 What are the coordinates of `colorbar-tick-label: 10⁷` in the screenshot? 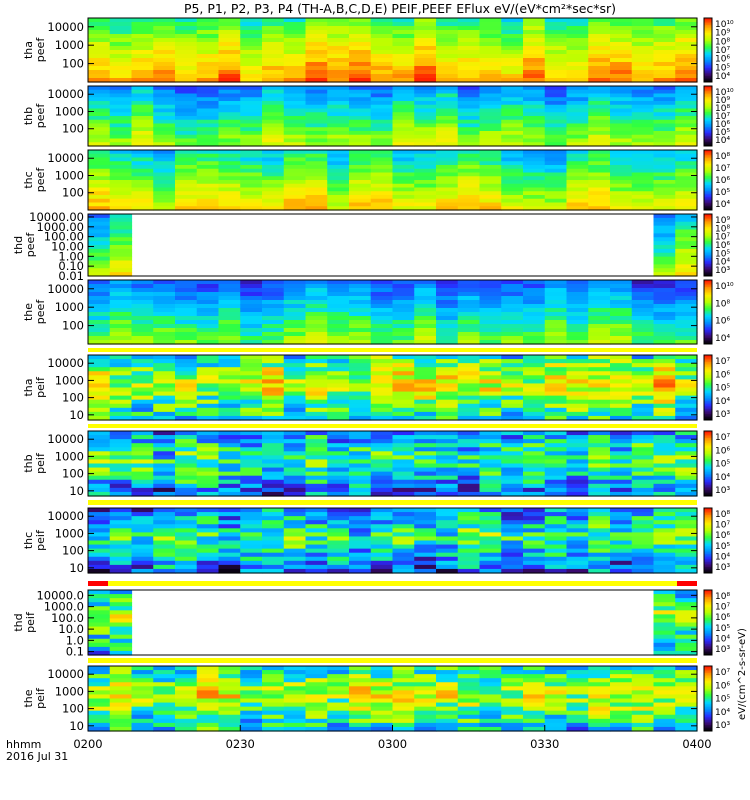 It's located at (722, 51).